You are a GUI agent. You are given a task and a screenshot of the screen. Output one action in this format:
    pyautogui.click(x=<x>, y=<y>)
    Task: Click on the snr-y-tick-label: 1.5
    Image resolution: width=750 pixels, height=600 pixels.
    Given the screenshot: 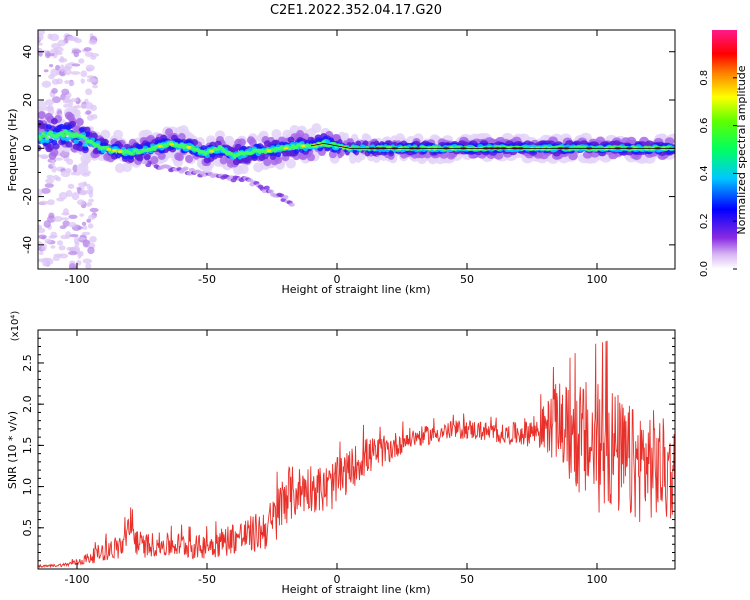 What is the action you would take?
    pyautogui.click(x=27, y=446)
    